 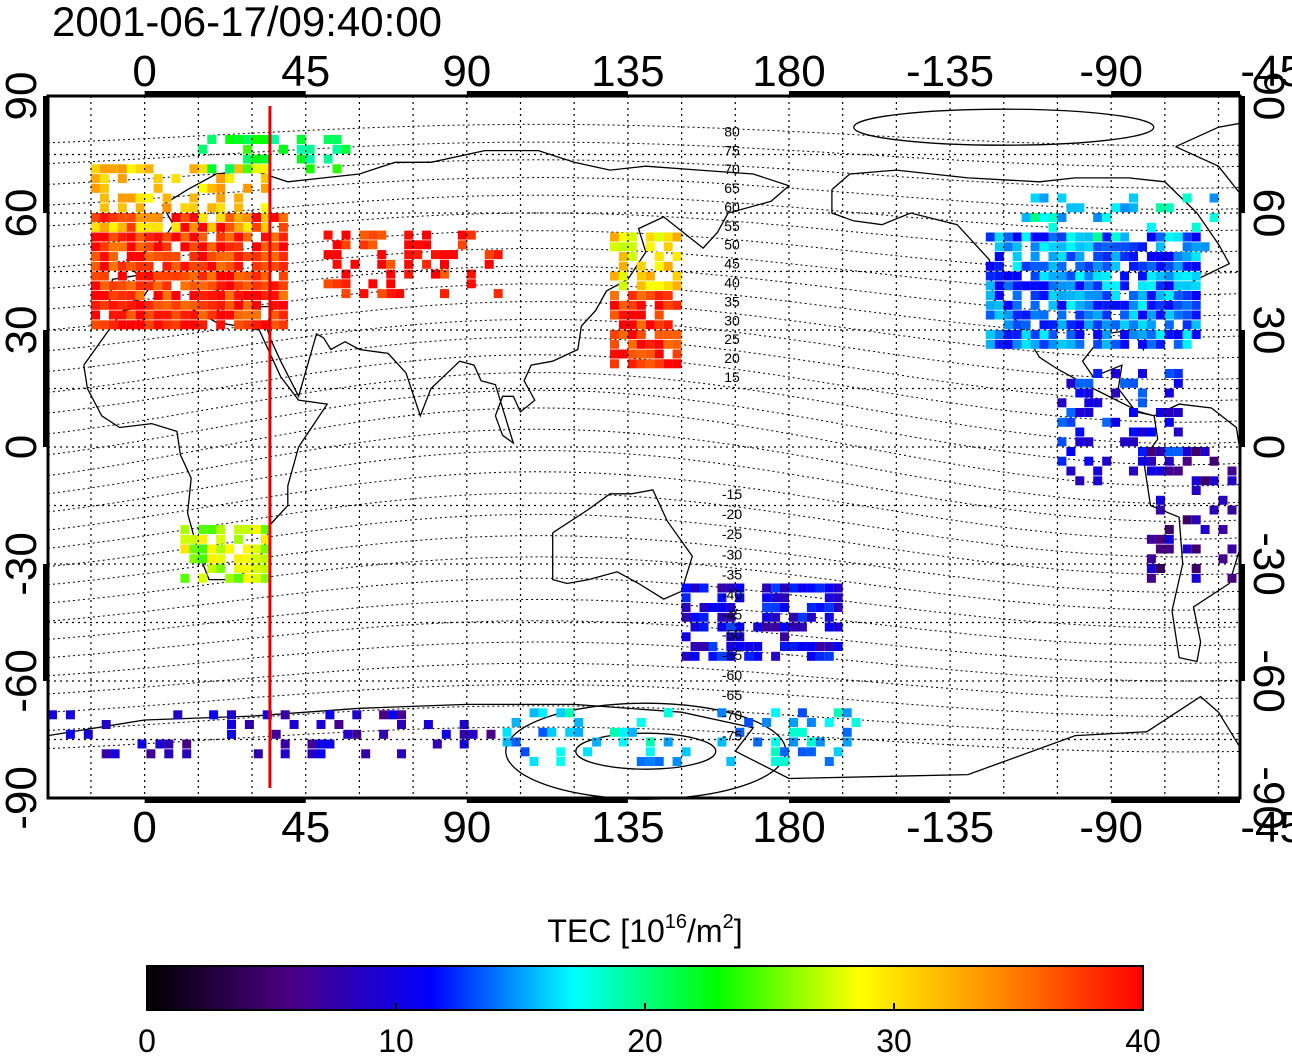 What do you see at coordinates (732, 735) in the screenshot?
I see `magnetic-latitude-label: -75` at bounding box center [732, 735].